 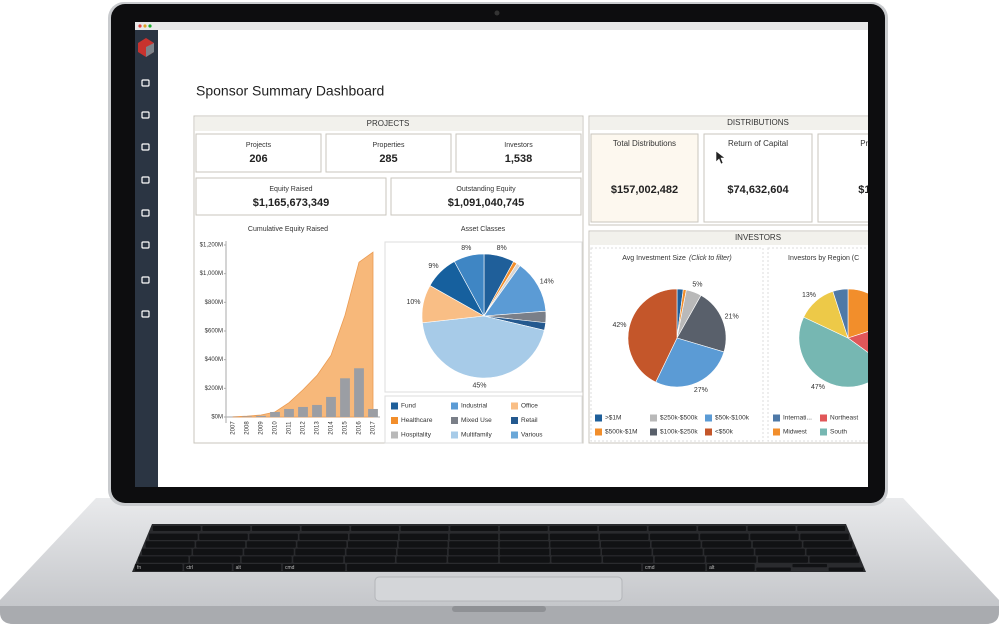 I want to click on y-tick-label: $200M, so click(x=214, y=389).